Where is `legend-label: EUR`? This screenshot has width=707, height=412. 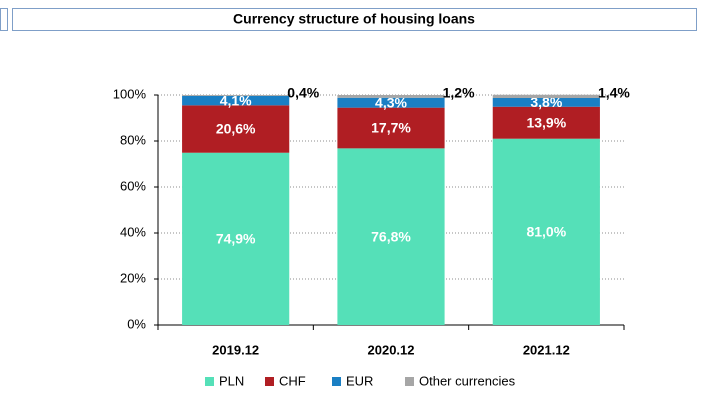
legend-label: EUR is located at coordinates (359, 380).